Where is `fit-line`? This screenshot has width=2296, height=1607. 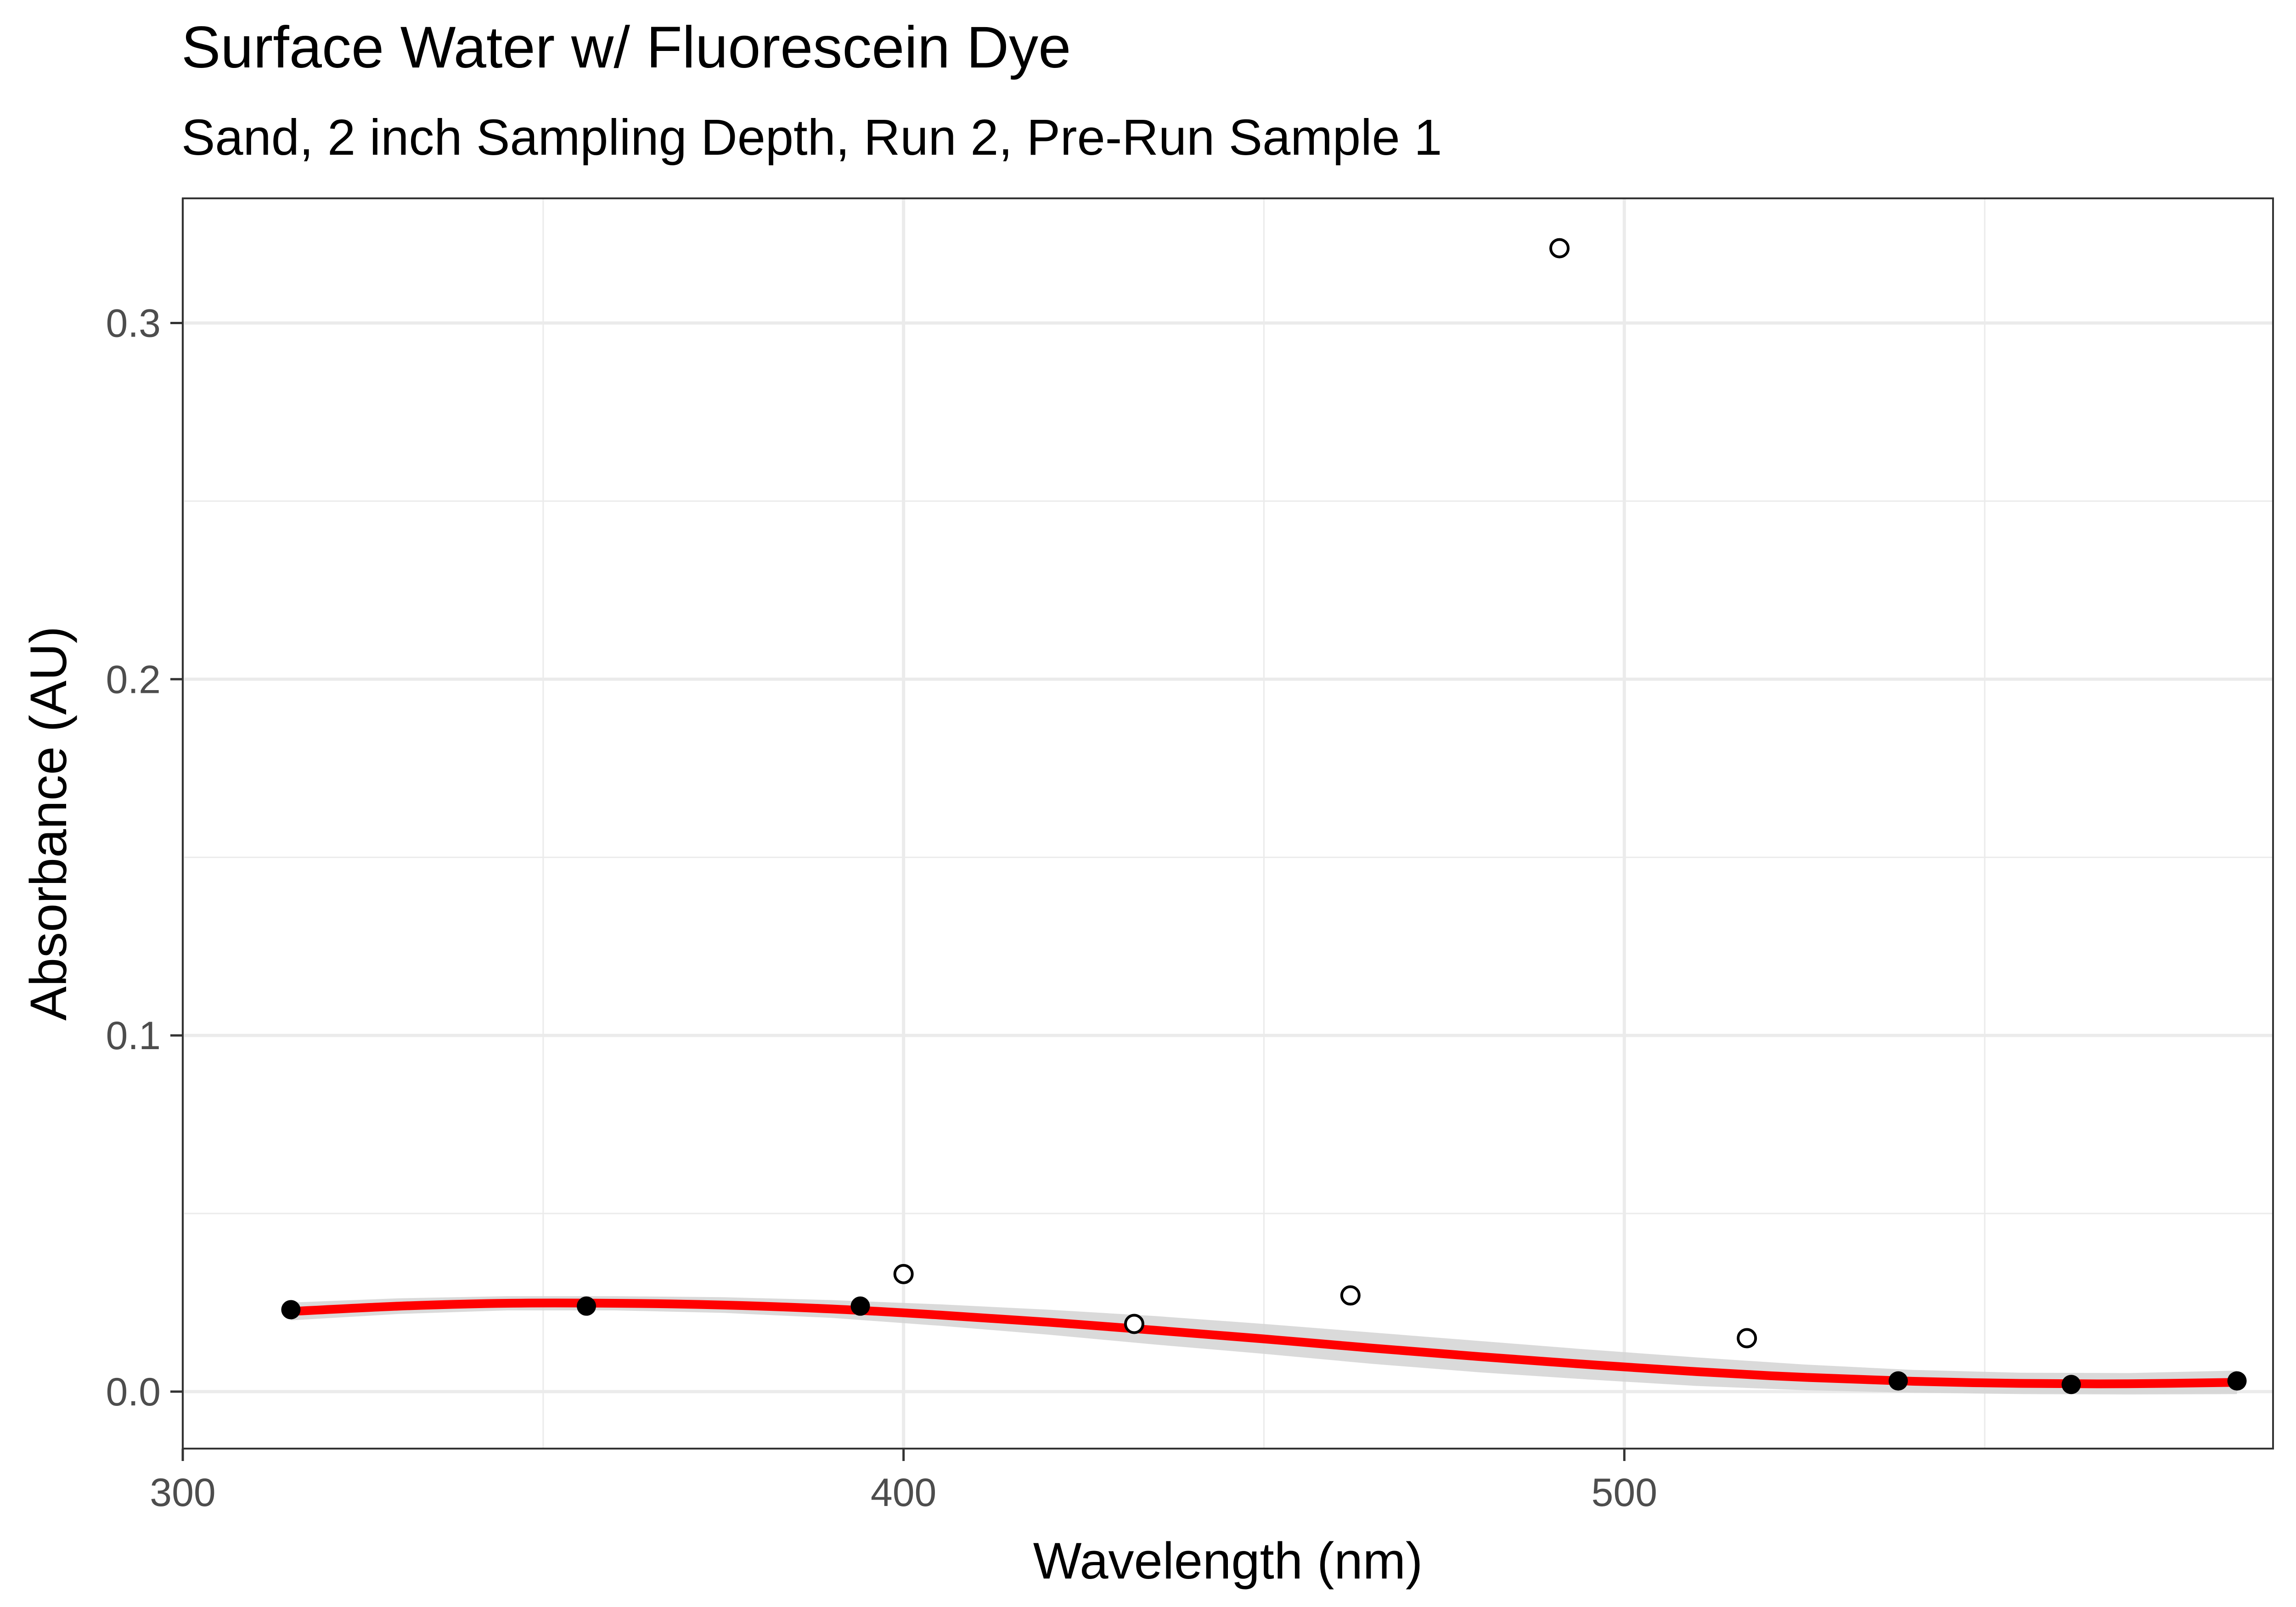
fit-line is located at coordinates (1263, 1343).